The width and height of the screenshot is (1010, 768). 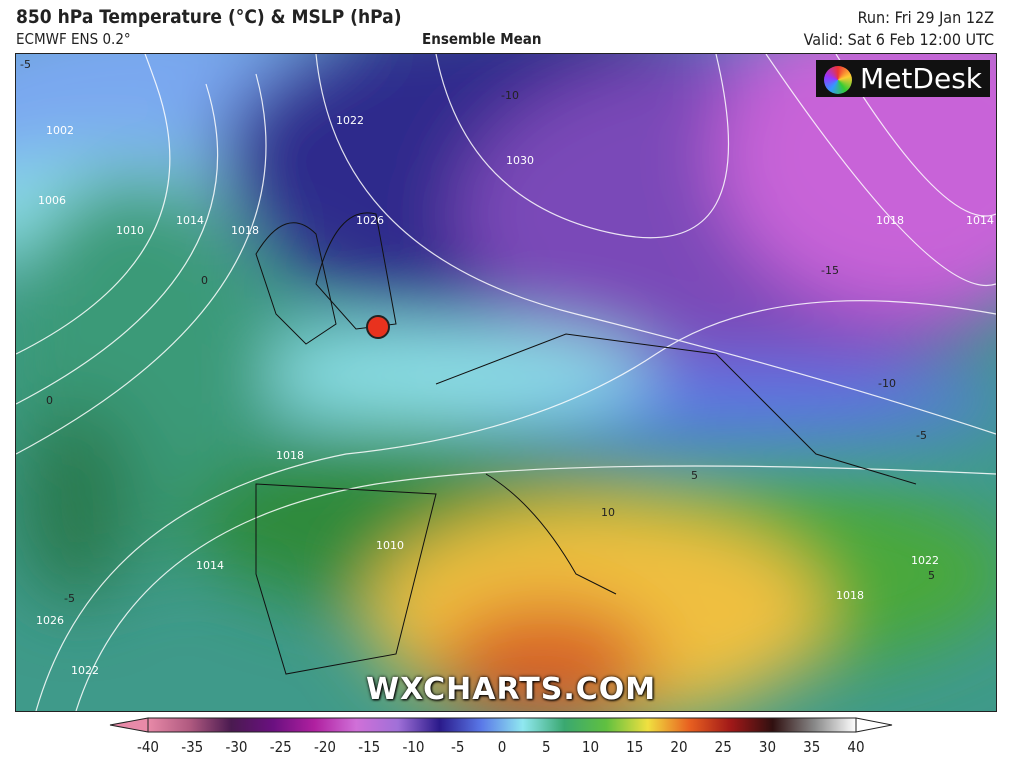 What do you see at coordinates (325, 747) in the screenshot?
I see `colorbar-tick-label: -20` at bounding box center [325, 747].